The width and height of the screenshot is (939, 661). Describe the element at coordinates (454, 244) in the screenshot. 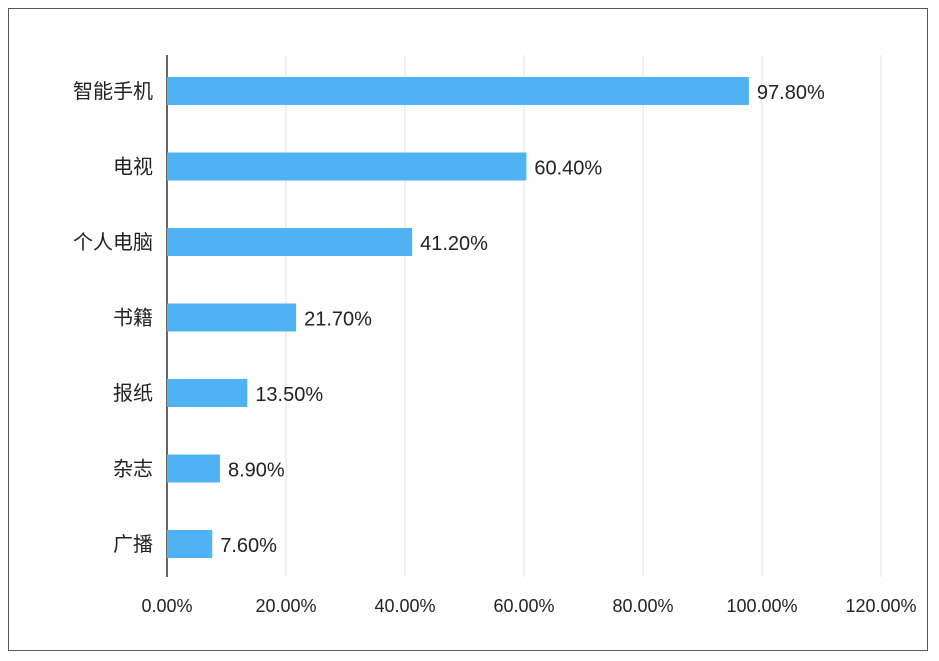

I see `value-label: 41.20%` at that location.